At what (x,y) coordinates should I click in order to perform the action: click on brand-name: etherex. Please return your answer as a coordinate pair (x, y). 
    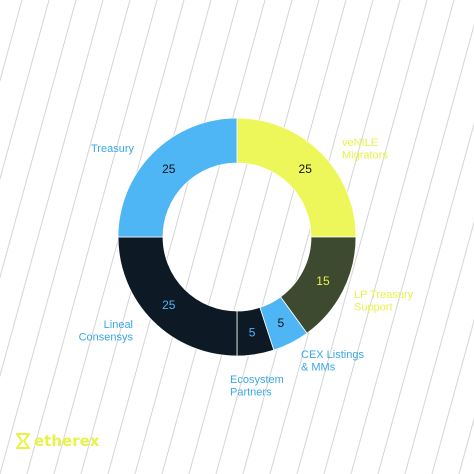
    Looking at the image, I should click on (67, 441).